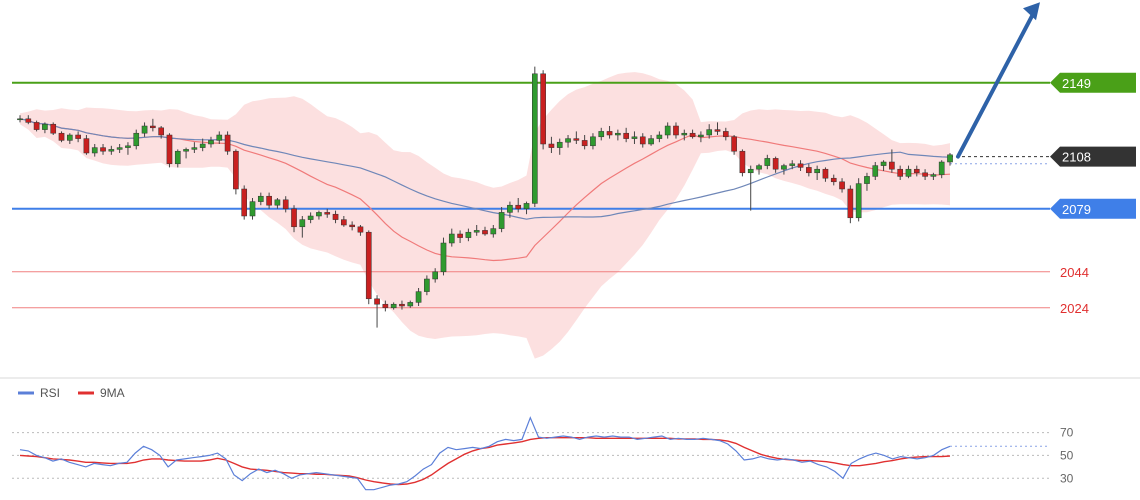  What do you see at coordinates (996, 84) in the screenshot?
I see `forecast-arrow-shaft` at bounding box center [996, 84].